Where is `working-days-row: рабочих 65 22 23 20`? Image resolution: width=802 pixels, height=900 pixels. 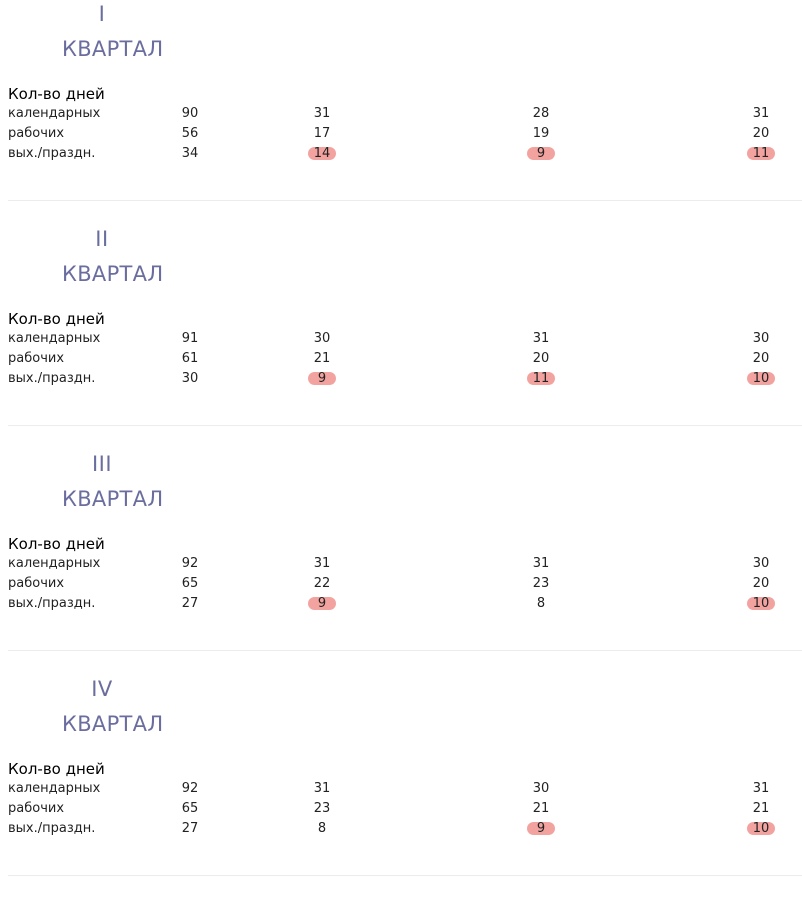
working-days-row: рабочих 65 22 23 20 is located at coordinates (401, 586).